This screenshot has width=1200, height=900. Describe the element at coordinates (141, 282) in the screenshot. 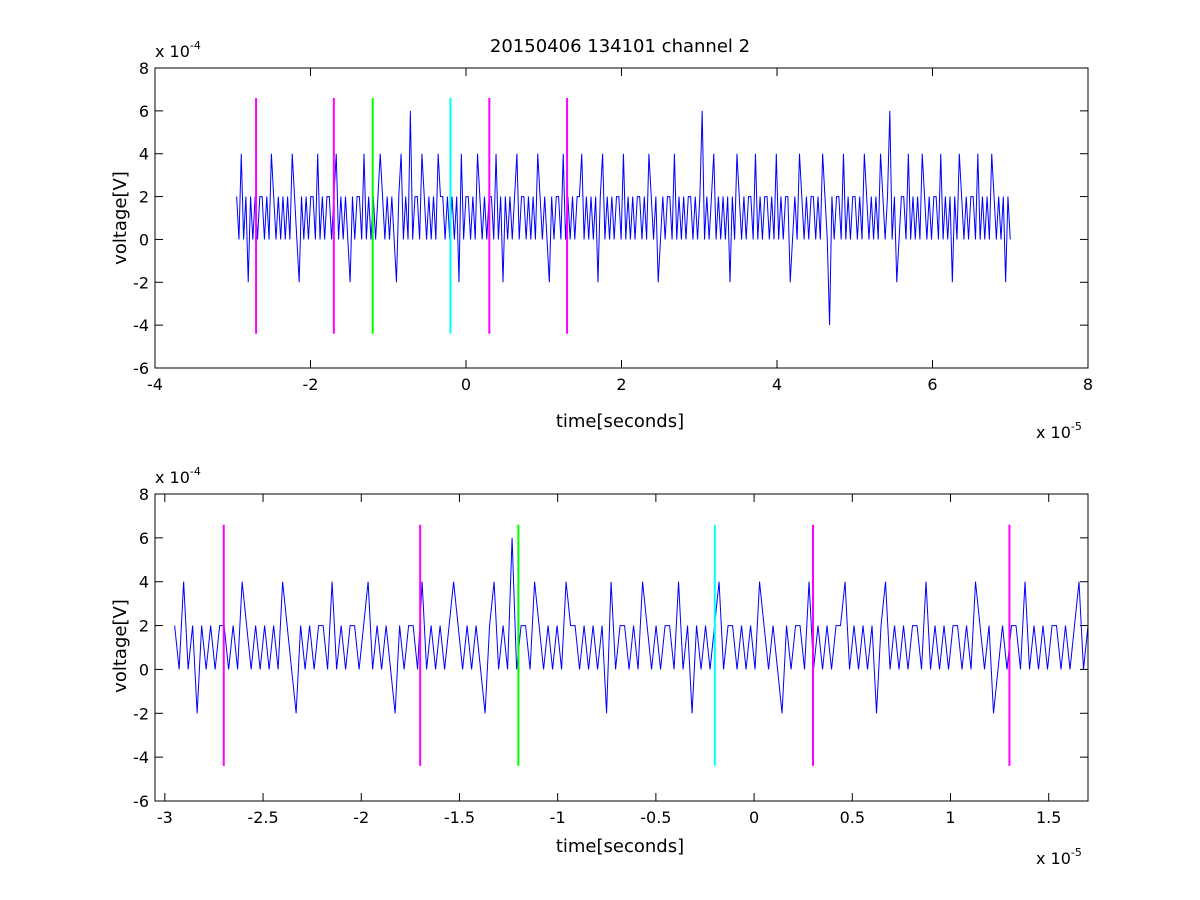

I see `top-y-tick-label: -2` at that location.